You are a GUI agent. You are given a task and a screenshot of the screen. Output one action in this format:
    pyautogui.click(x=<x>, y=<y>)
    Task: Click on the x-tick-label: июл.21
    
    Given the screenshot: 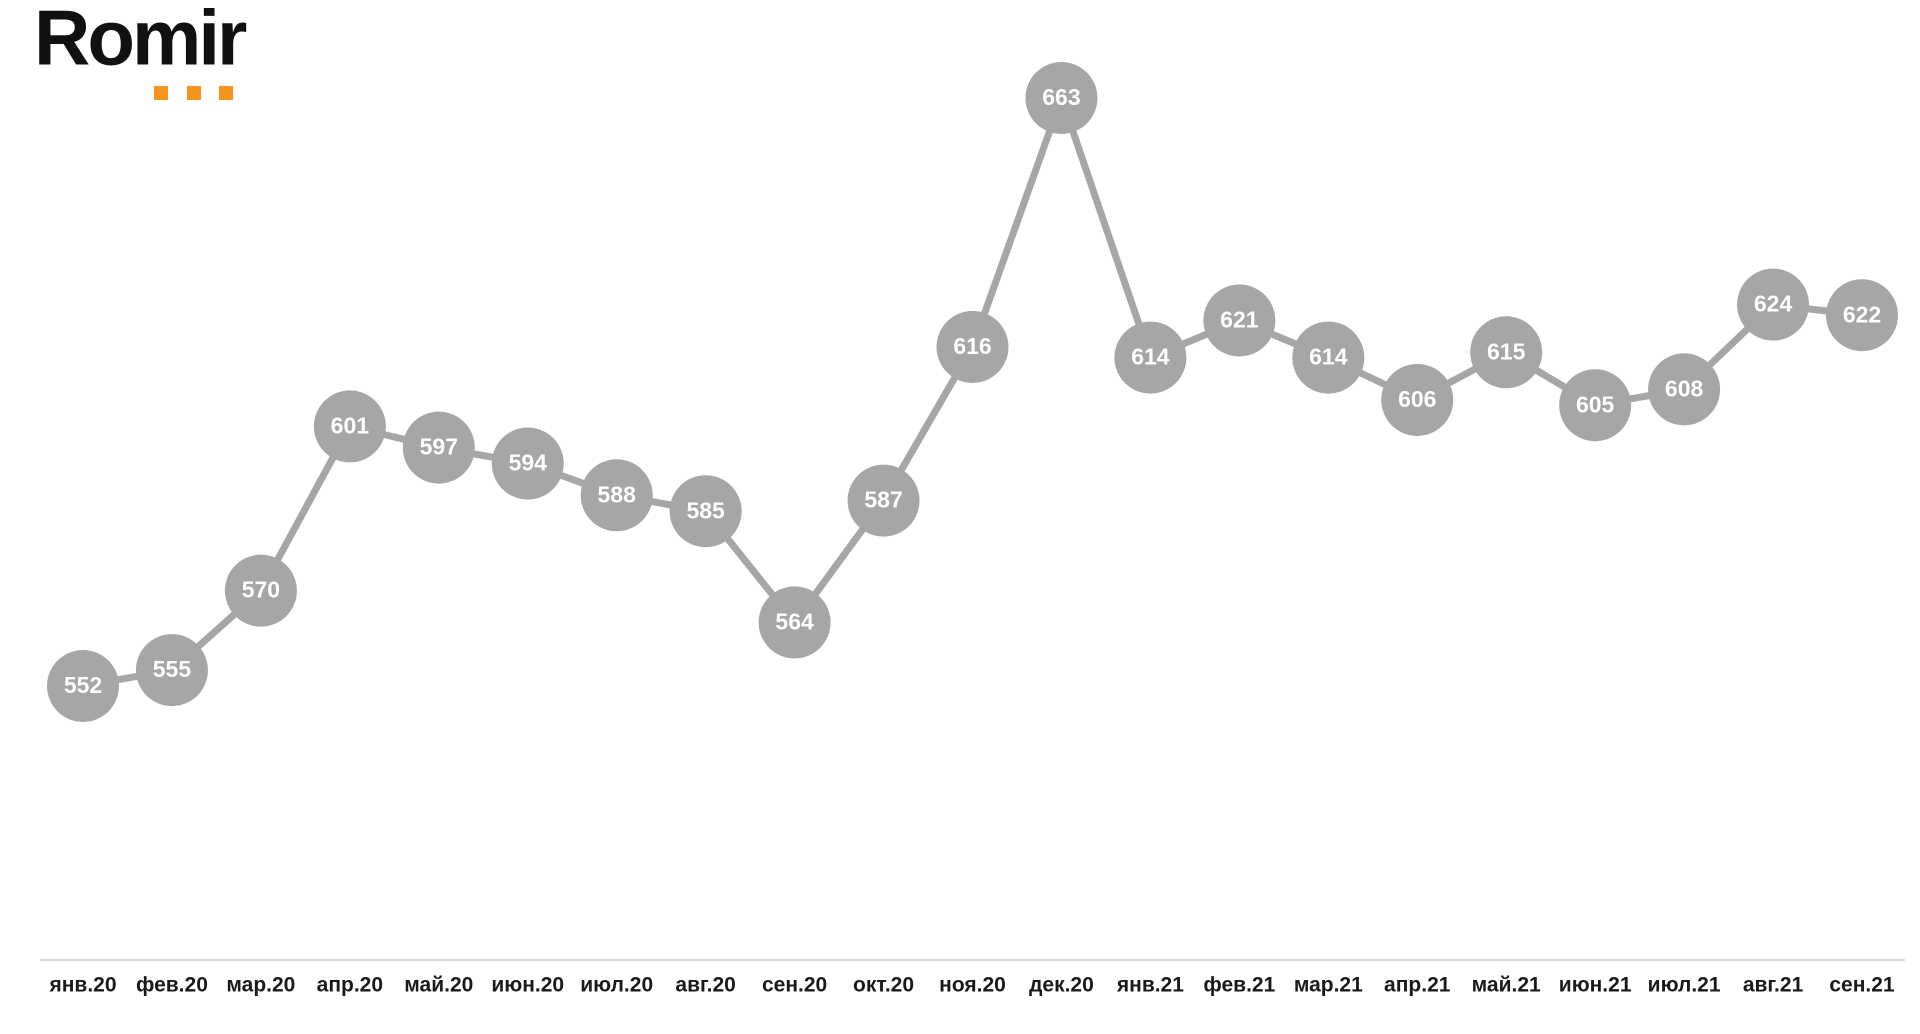 What is the action you would take?
    pyautogui.click(x=1684, y=985)
    